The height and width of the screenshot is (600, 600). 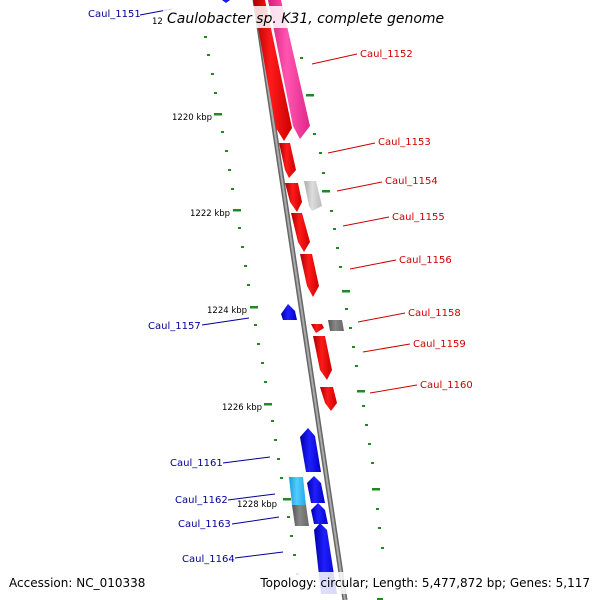 I want to click on label-caul-1156: Caul_1156, so click(x=425, y=260).